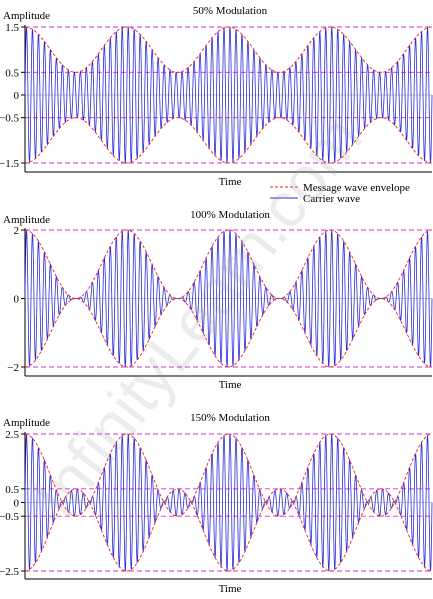 The width and height of the screenshot is (433, 599). I want to click on chart-title: 150% Modulation, so click(230, 418).